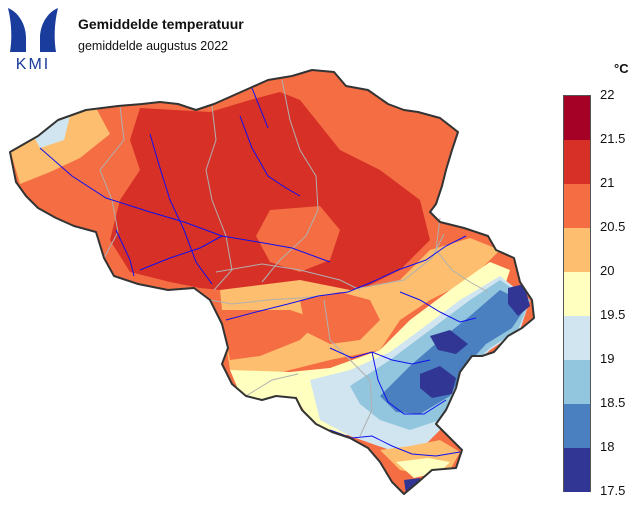 This screenshot has width=640, height=507. What do you see at coordinates (613, 490) in the screenshot?
I see `legend-tick-label: 17.5` at bounding box center [613, 490].